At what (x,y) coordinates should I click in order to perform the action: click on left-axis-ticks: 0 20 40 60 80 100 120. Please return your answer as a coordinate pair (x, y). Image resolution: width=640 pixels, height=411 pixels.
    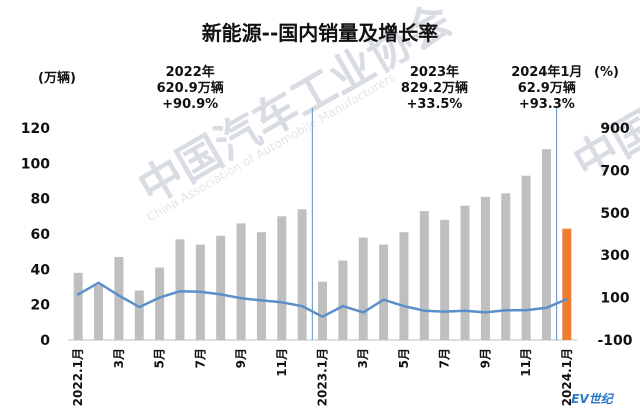
    Looking at the image, I should click on (35, 235).